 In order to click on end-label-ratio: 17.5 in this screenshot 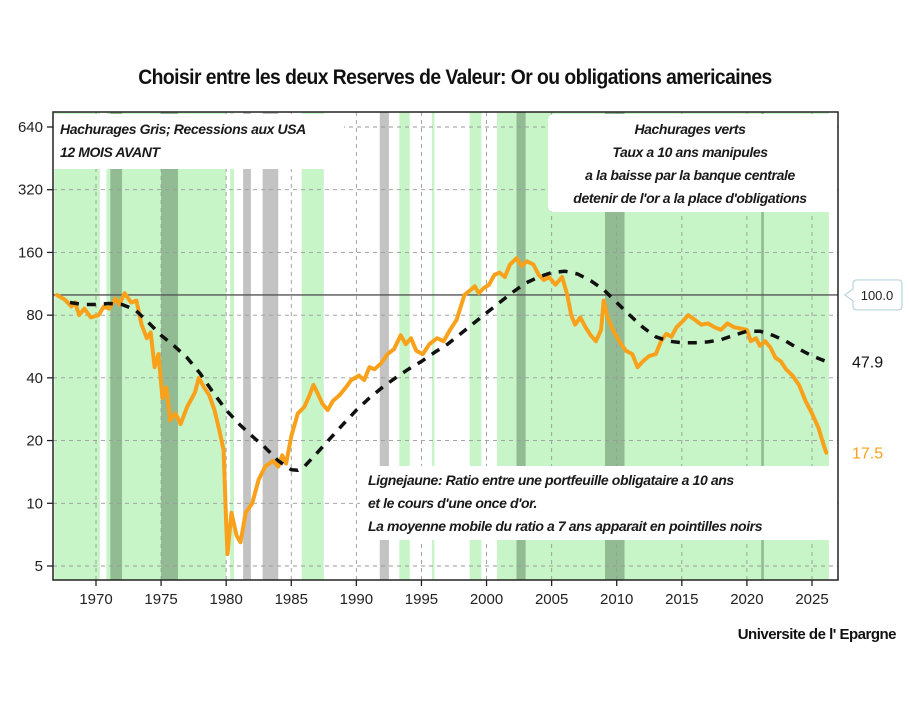, I will do `click(867, 454)`.